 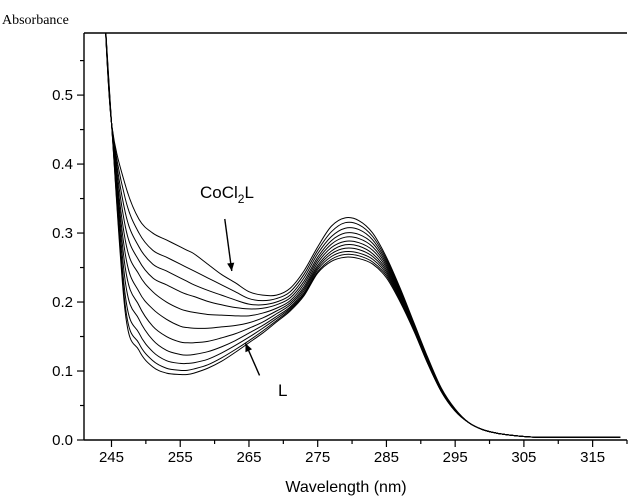 What do you see at coordinates (249, 348) in the screenshot?
I see `arrow-l-head` at bounding box center [249, 348].